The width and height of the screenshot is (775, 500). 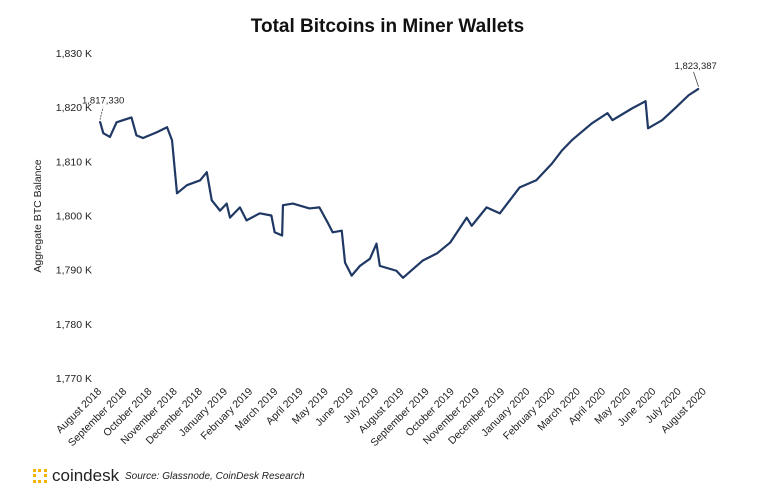 What do you see at coordinates (74, 271) in the screenshot?
I see `y-tick-label: 1,790 K` at bounding box center [74, 271].